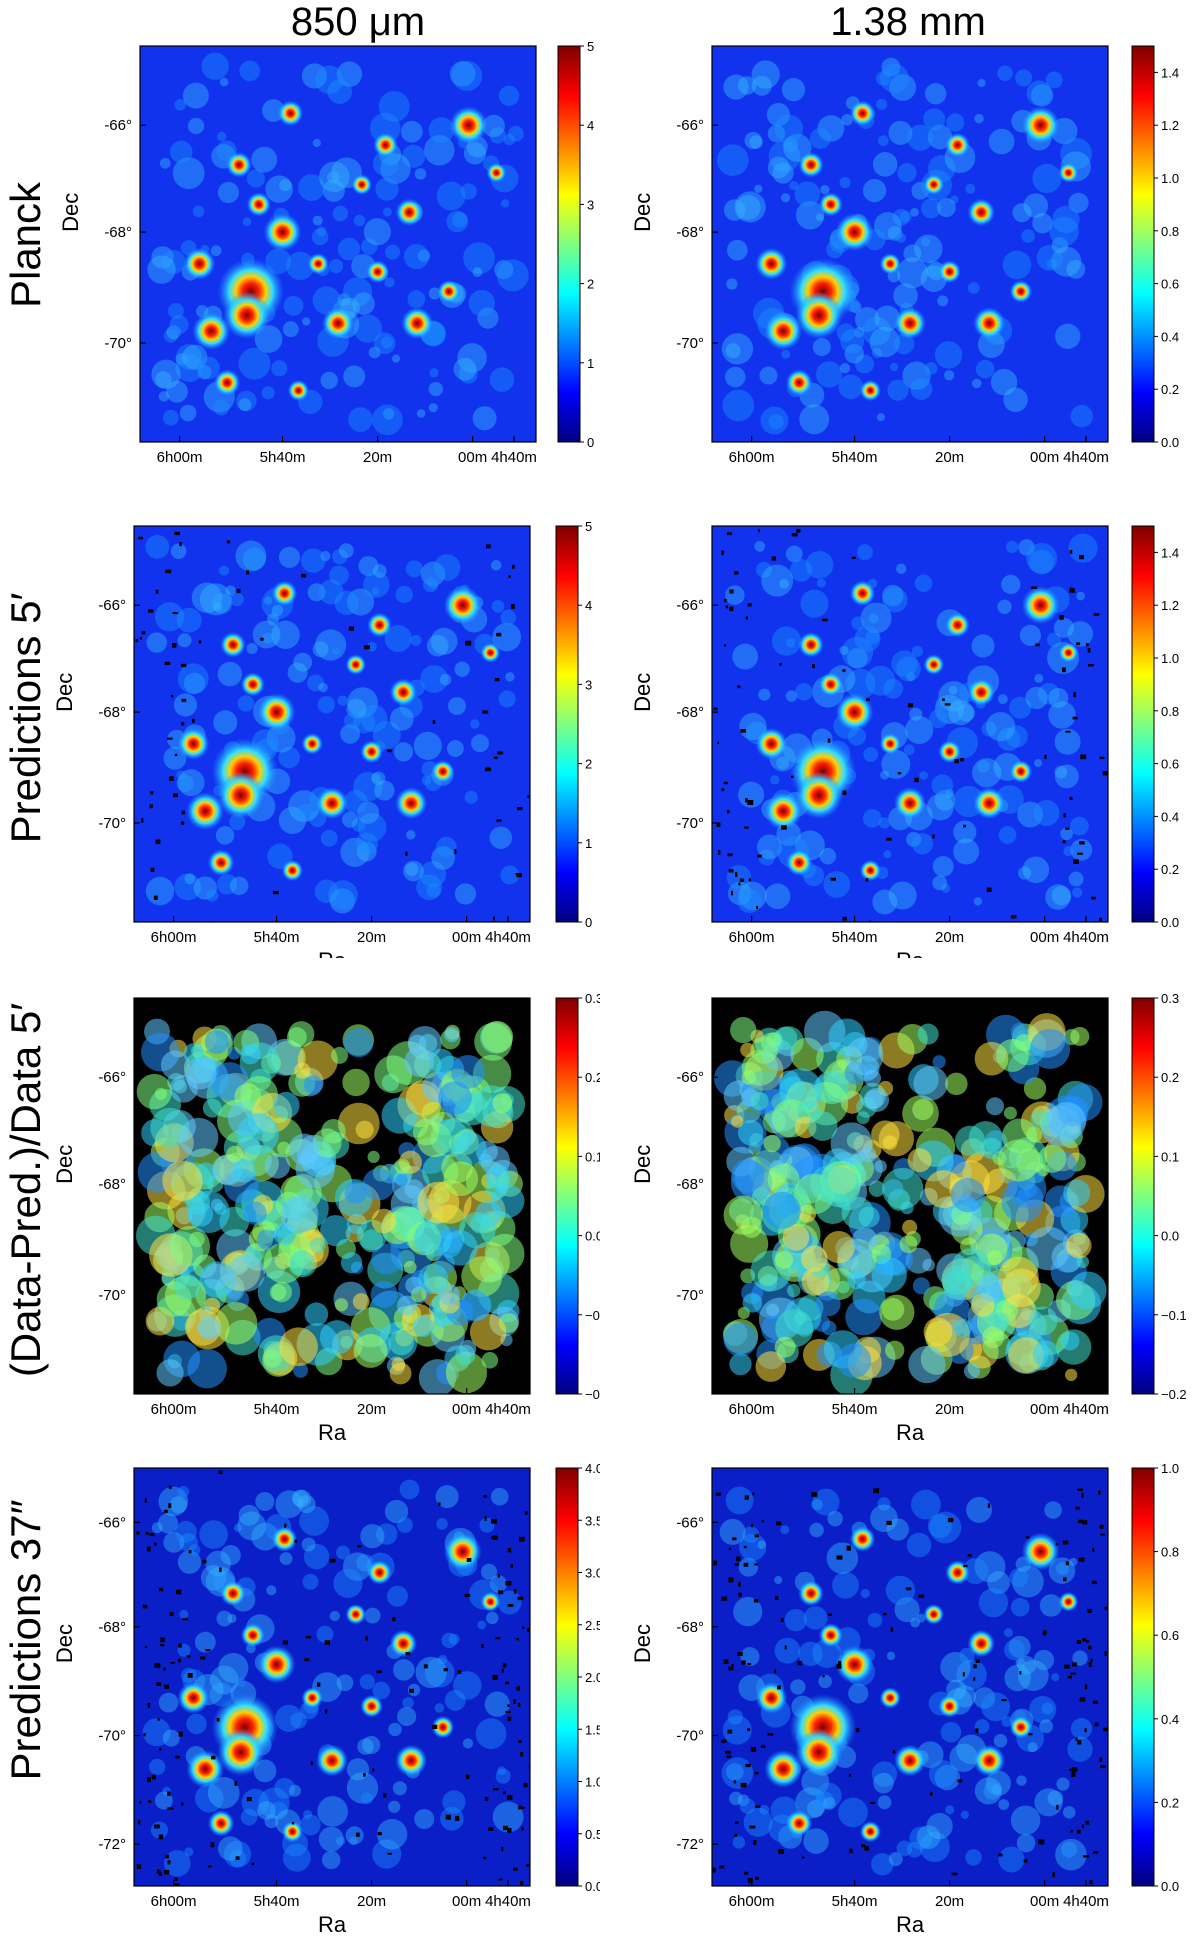  Describe the element at coordinates (690, 343) in the screenshot. I see `y-tick-label: -70°` at that location.